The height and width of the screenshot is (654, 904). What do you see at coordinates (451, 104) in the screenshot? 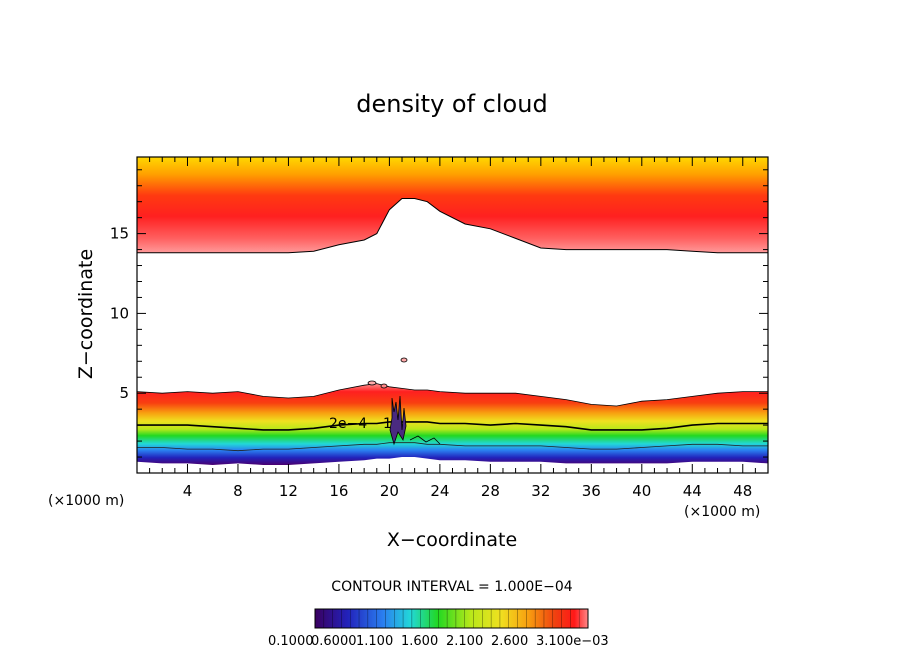
I see `chart-title: density of cloud` at bounding box center [451, 104].